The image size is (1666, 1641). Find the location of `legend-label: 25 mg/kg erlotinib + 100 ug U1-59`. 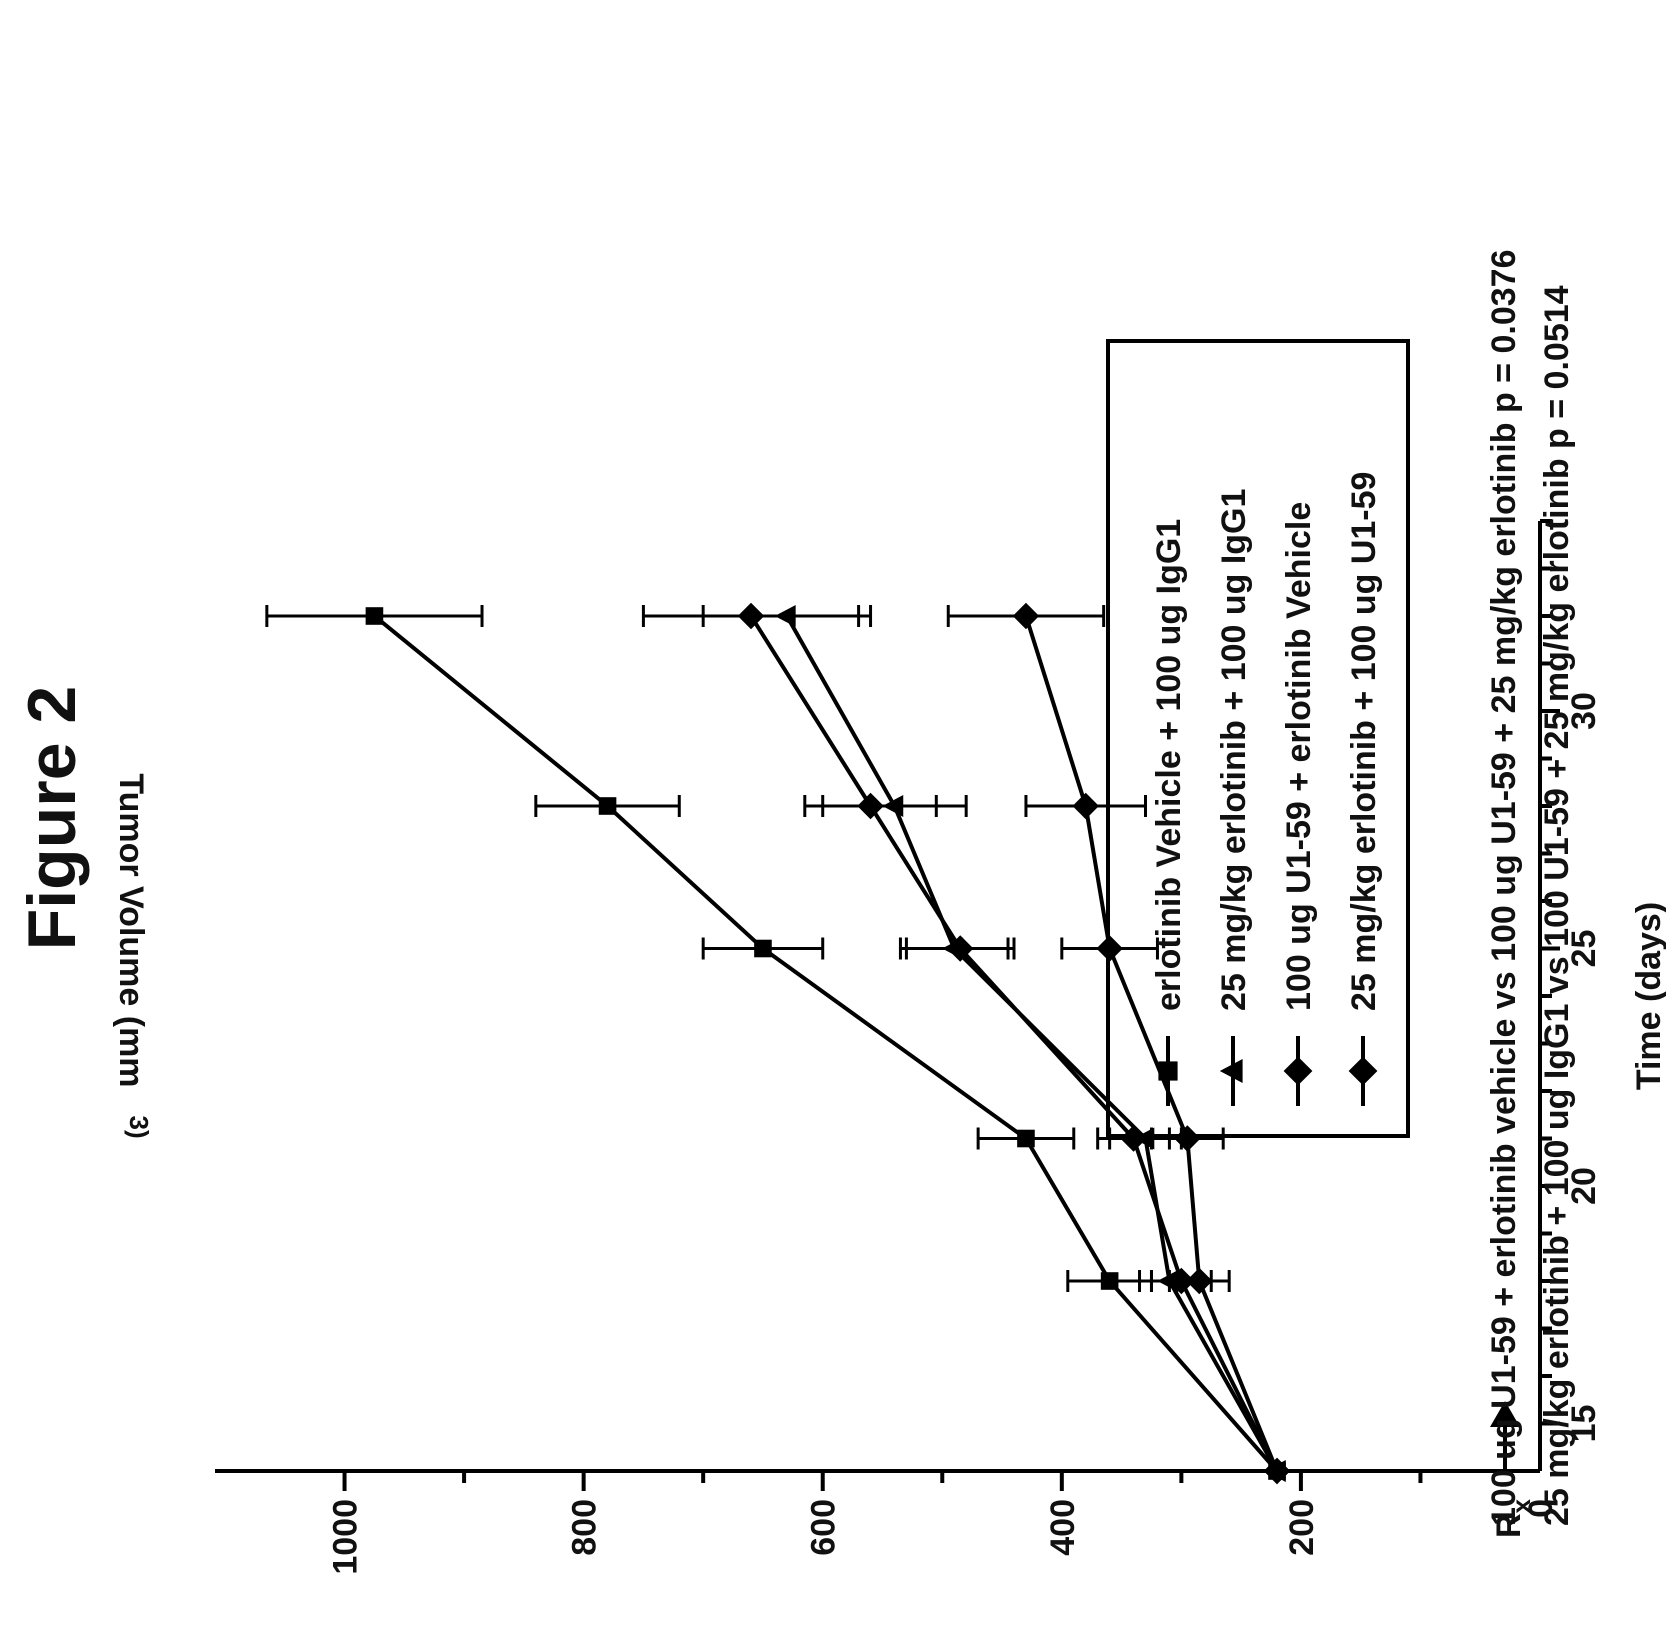

legend-label: 25 mg/kg erlotinib + 100 ug U1-59 is located at coordinates (1364, 741).